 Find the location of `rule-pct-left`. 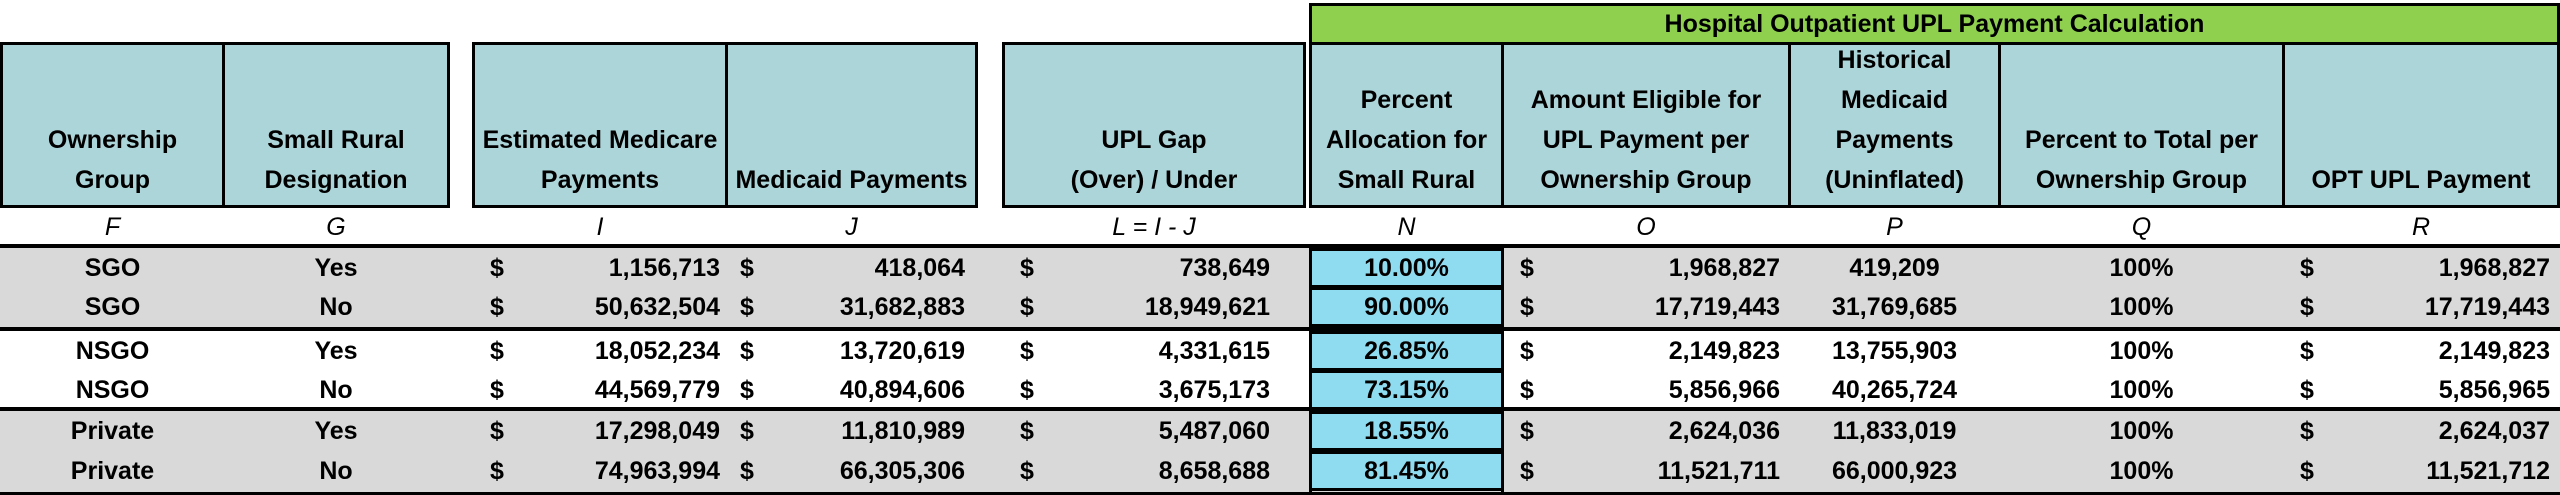

rule-pct-left is located at coordinates (1310, 369).